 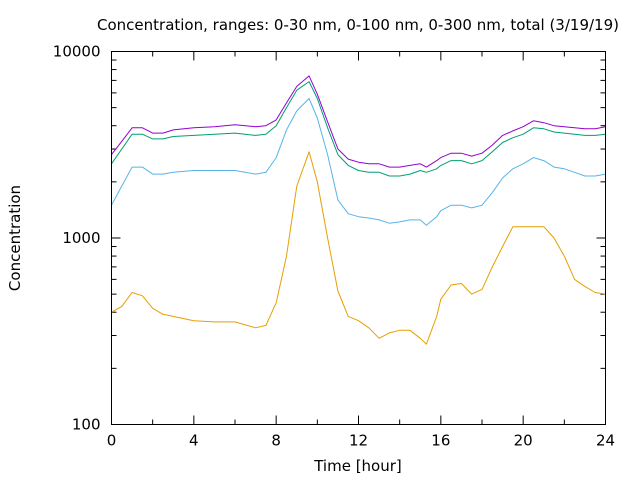 I want to click on x-tick-label: 20, so click(x=523, y=441).